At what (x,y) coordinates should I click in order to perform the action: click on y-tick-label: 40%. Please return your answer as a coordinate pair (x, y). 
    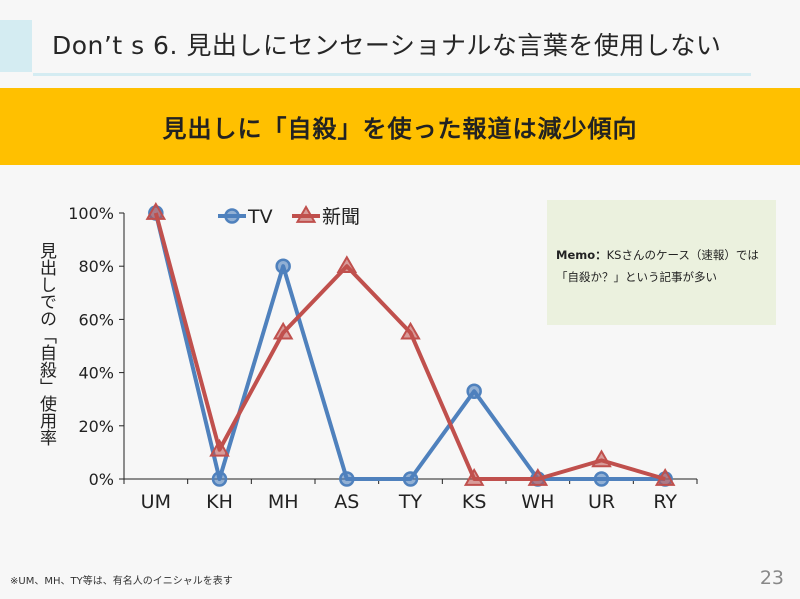
    Looking at the image, I should click on (96, 373).